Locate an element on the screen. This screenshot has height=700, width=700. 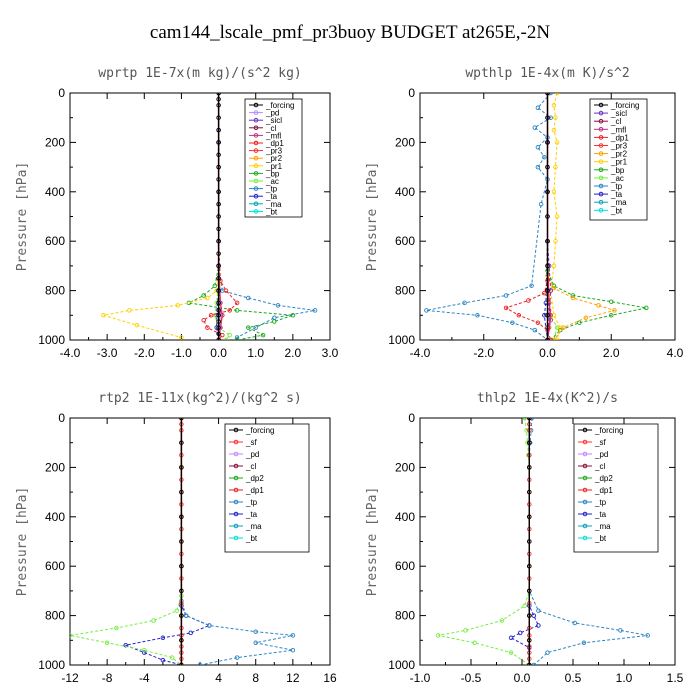
panel-title: wprtp 1E-7x(m kg)/(s^2 kg) is located at coordinates (200, 73).